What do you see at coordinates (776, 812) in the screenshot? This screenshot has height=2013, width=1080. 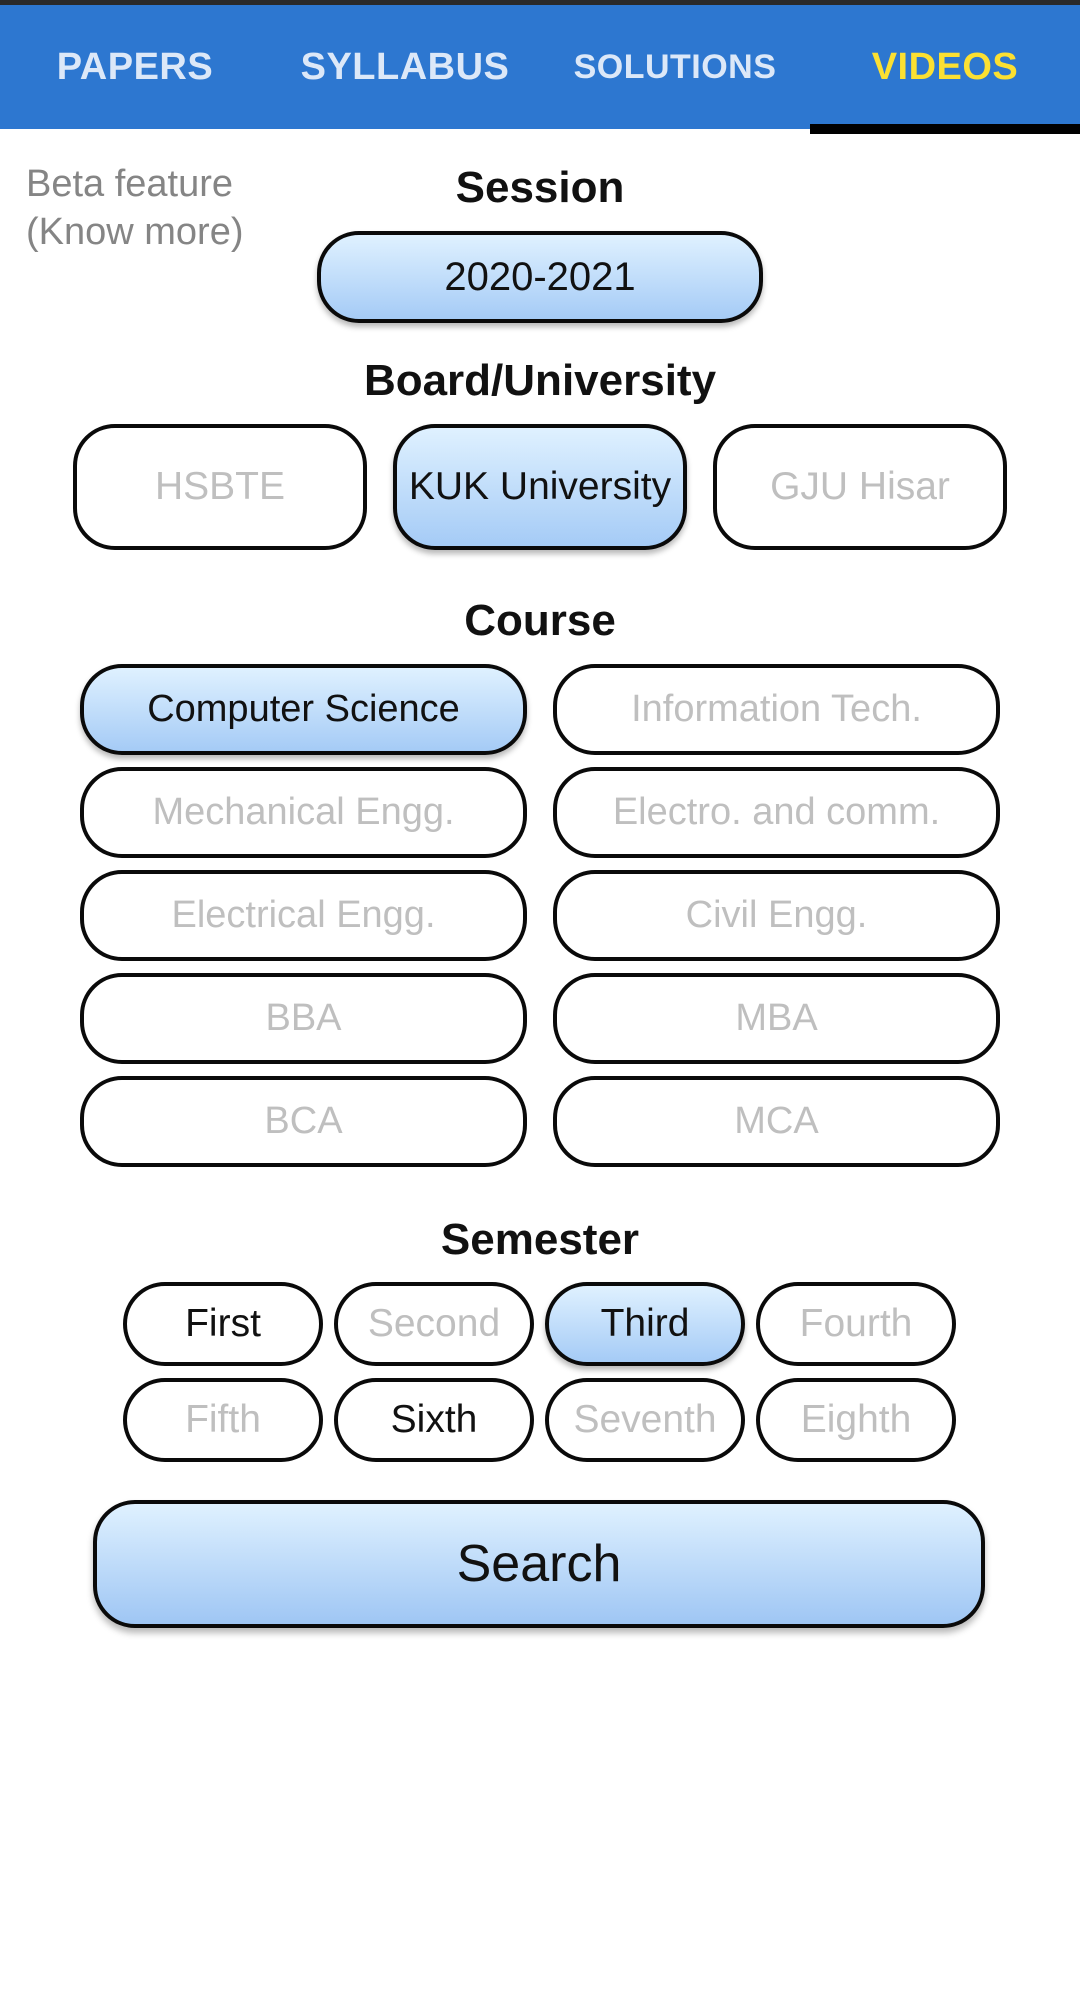 I see `course-option-electro-and-comm: Electro. and comm.` at bounding box center [776, 812].